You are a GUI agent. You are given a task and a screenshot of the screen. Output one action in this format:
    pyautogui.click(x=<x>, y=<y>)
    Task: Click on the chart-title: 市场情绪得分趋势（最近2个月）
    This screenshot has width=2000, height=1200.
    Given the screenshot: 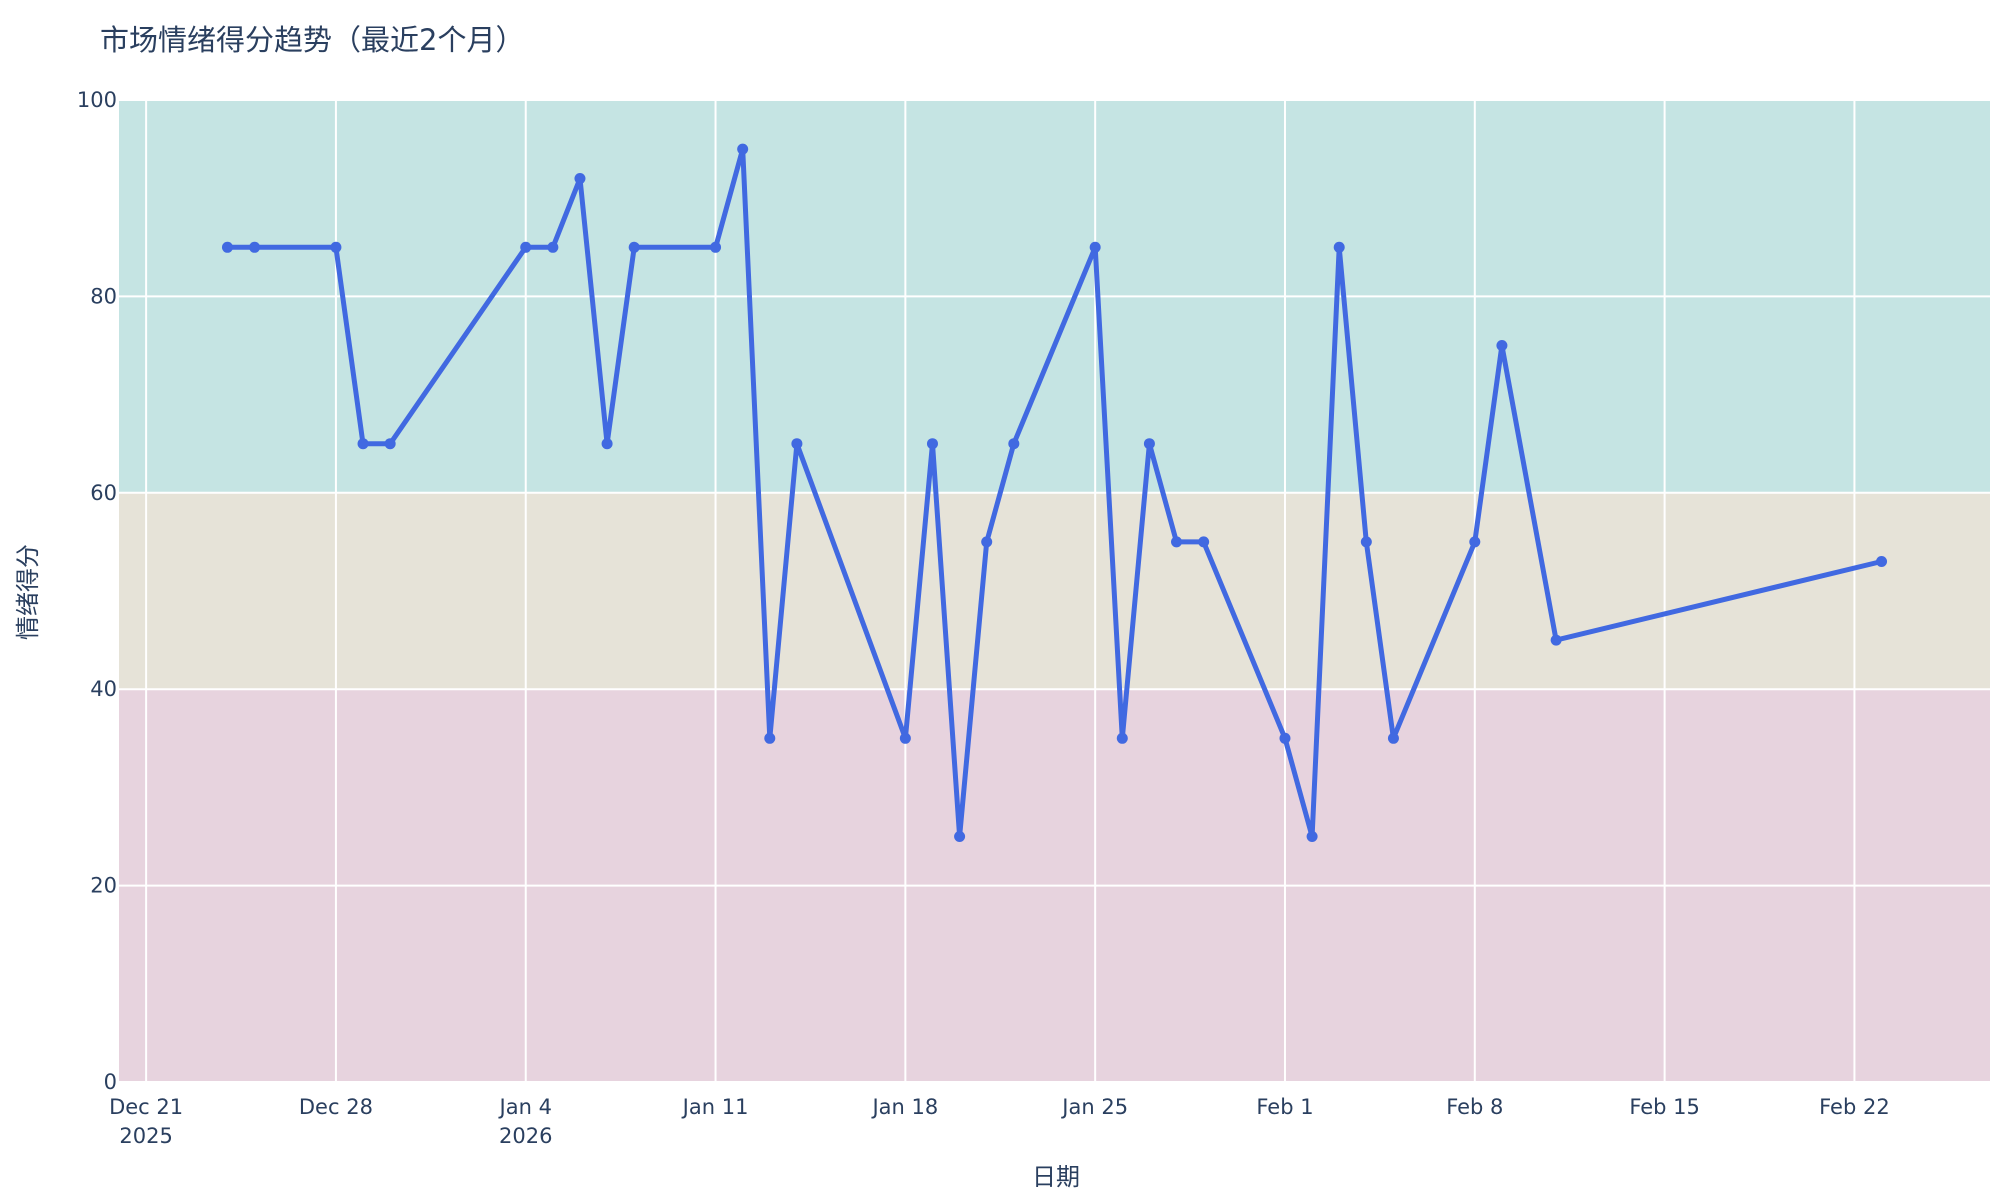 What is the action you would take?
    pyautogui.click(x=312, y=40)
    